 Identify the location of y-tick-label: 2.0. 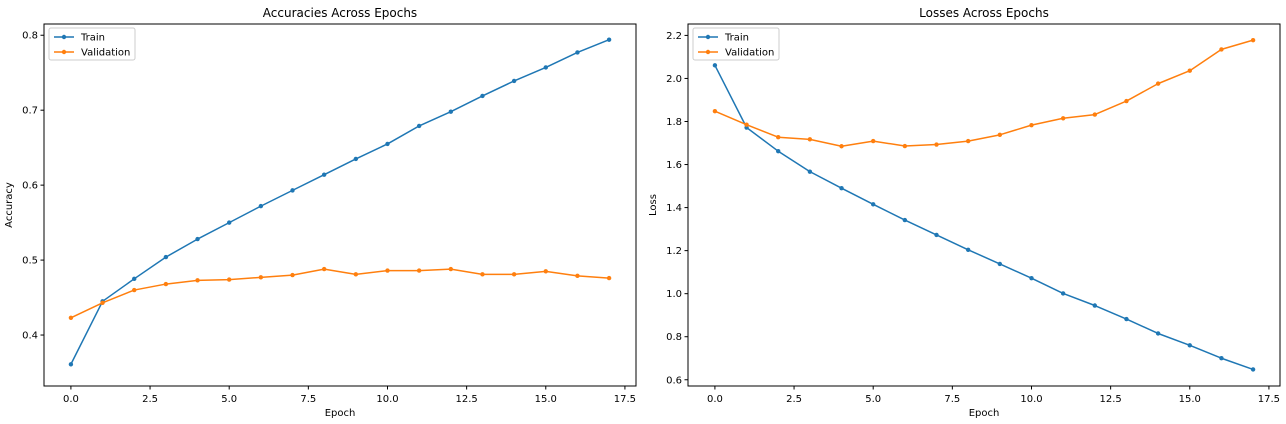
(674, 79).